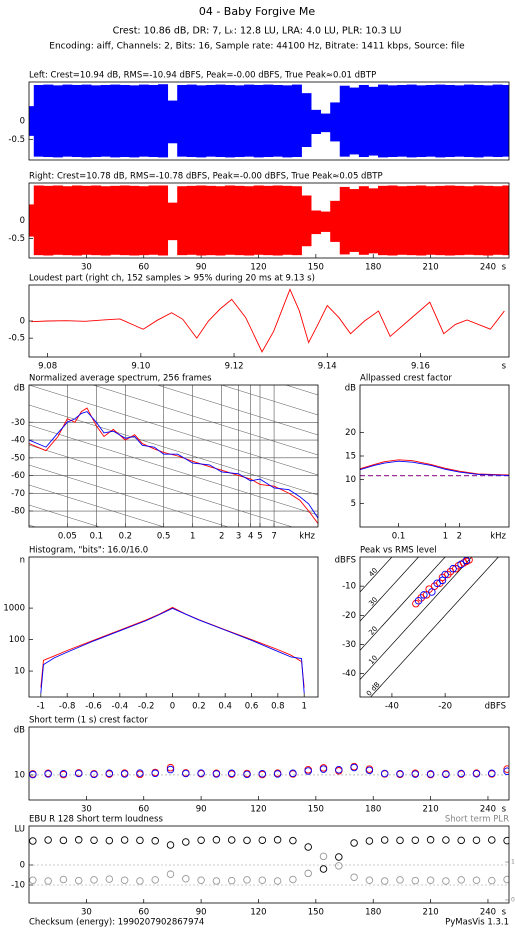  I want to click on y-tick-label: 10, so click(19, 775).